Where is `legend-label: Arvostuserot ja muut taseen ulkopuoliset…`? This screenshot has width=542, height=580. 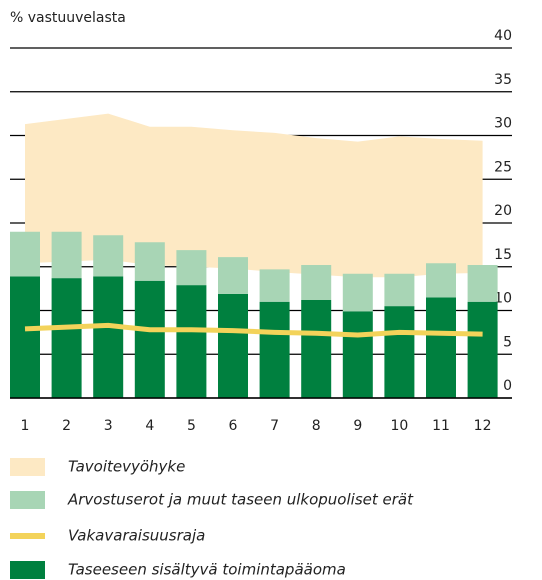 legend-label: Arvostuserot ja muut taseen ulkopuoliset… is located at coordinates (240, 500).